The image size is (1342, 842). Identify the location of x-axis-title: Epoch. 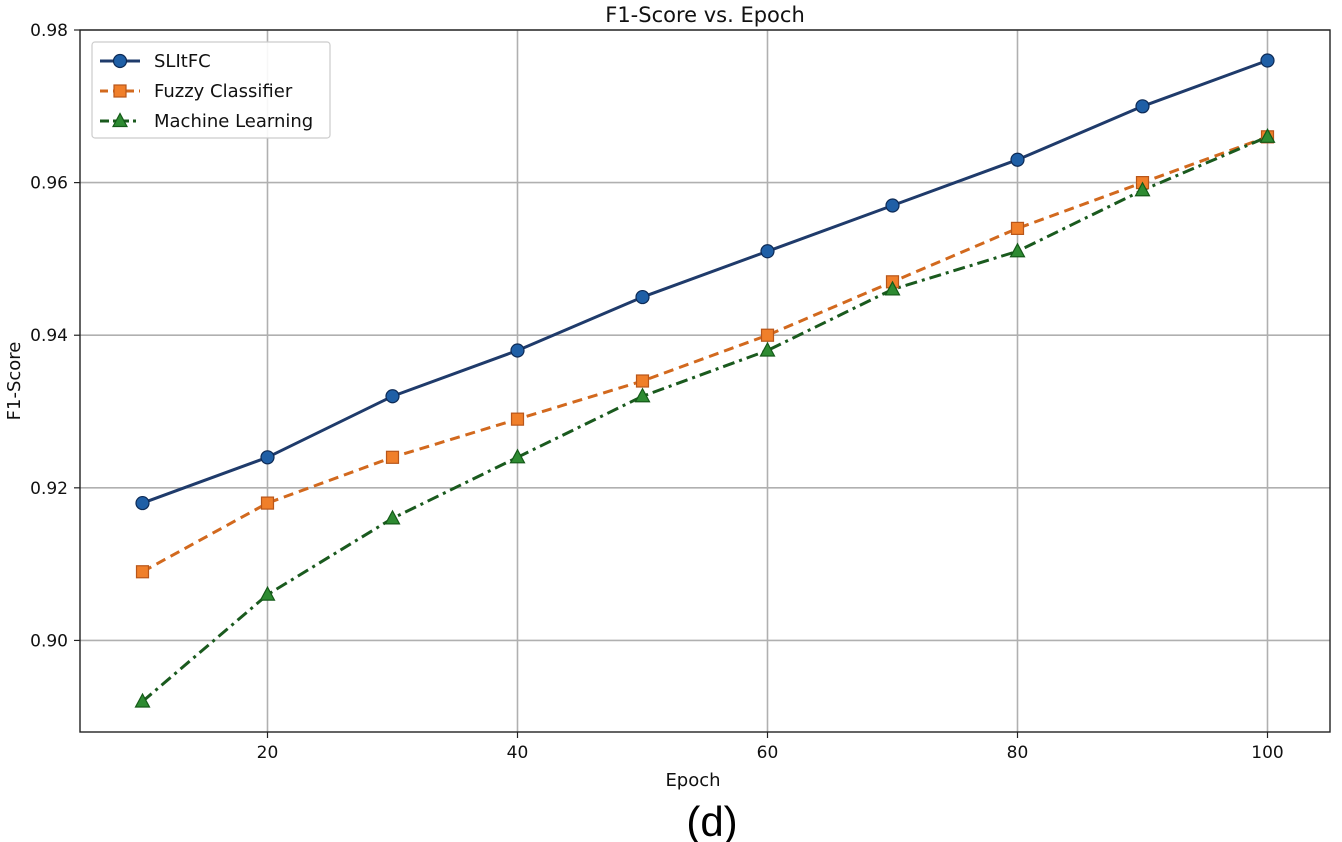
(692, 780).